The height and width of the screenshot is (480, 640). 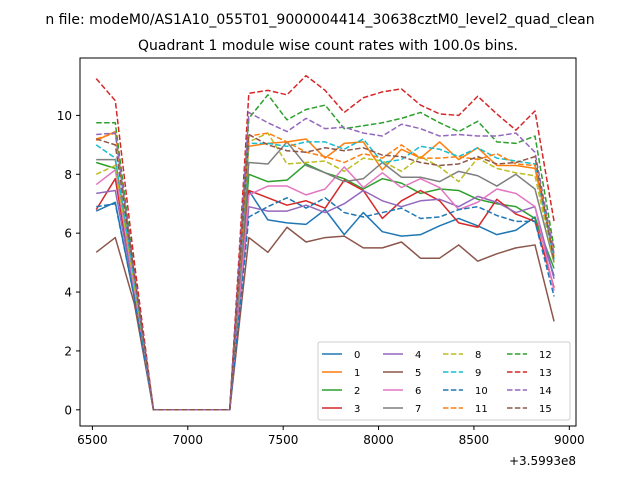 I want to click on y-tick-label: 8, so click(x=68, y=175).